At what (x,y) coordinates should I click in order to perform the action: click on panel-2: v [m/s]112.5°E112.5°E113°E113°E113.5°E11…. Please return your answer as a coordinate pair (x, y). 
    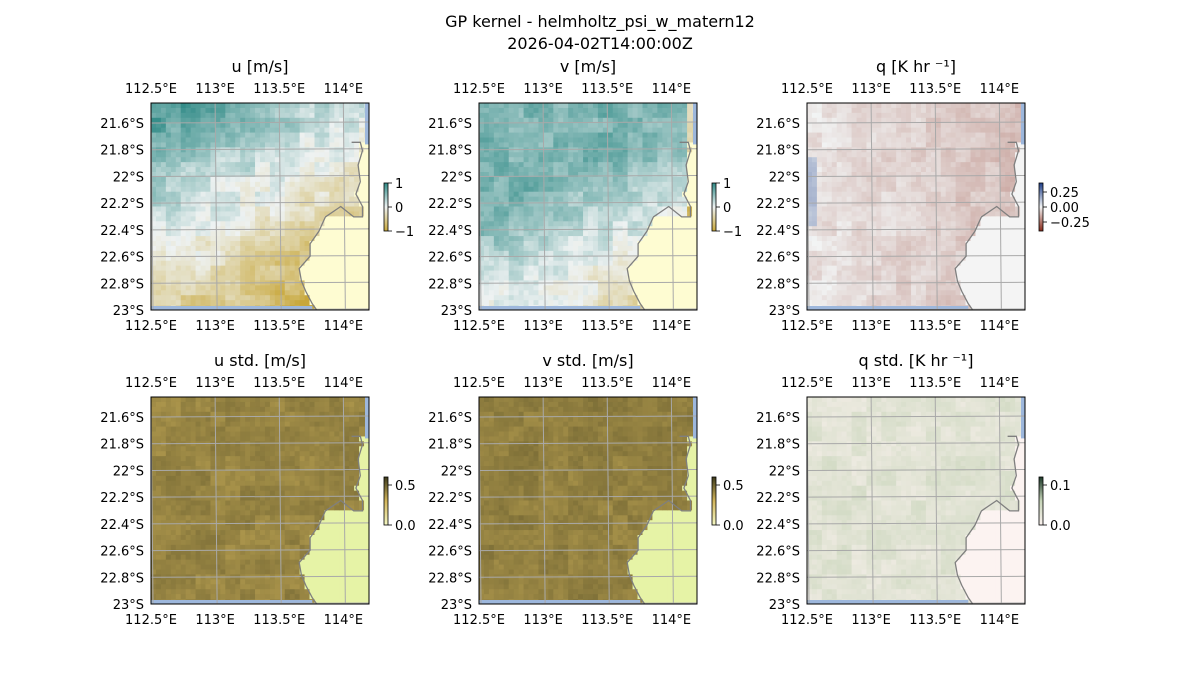
    Looking at the image, I should click on (585, 195).